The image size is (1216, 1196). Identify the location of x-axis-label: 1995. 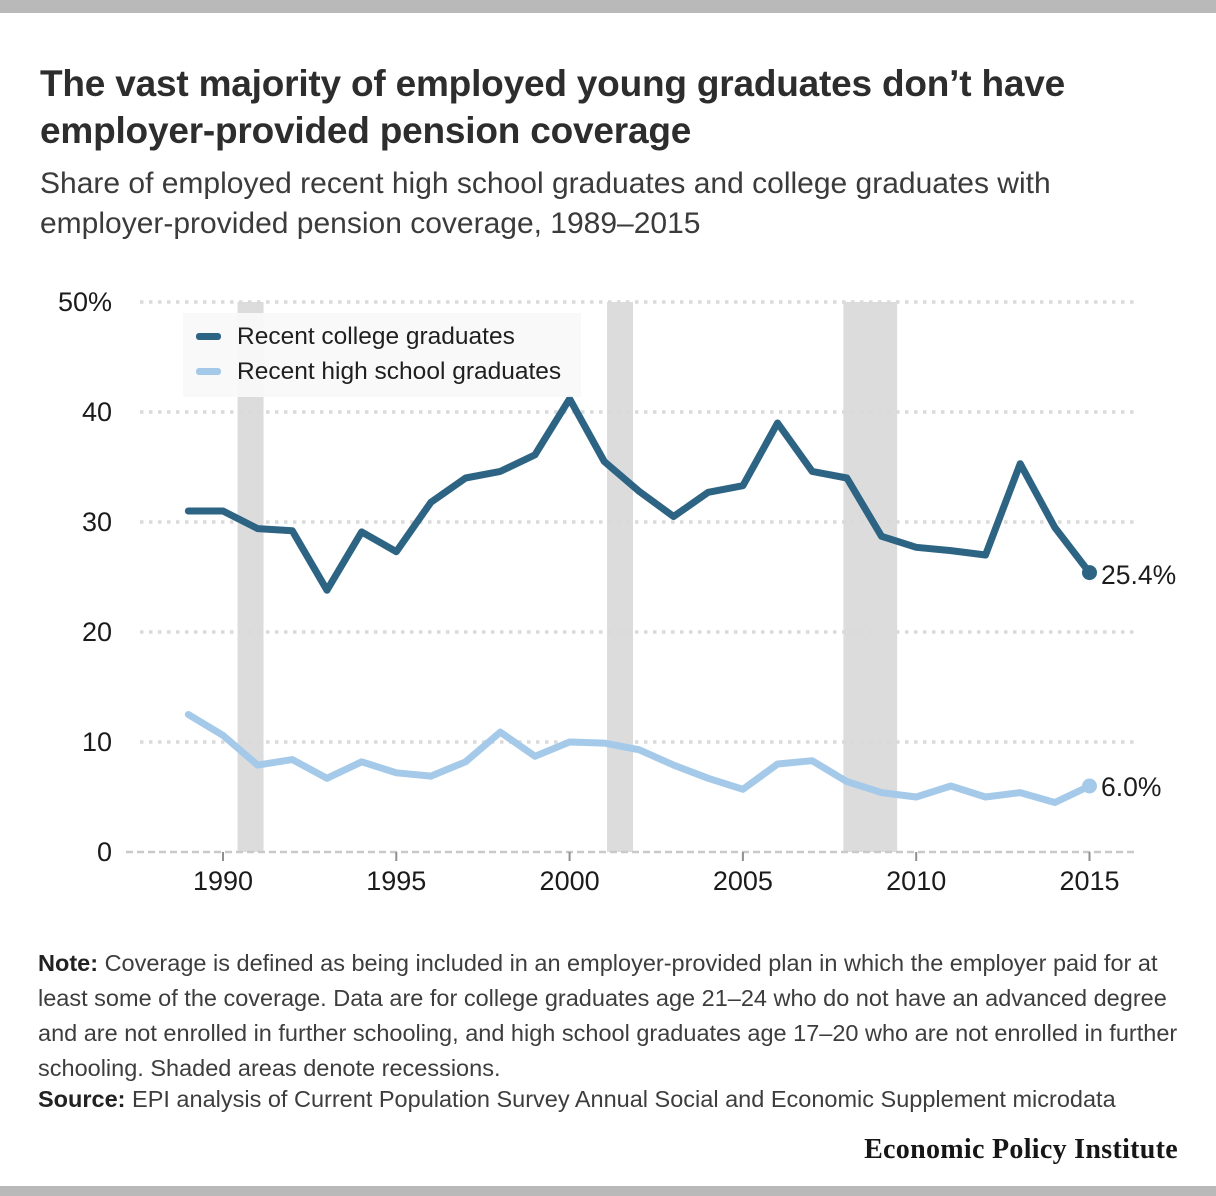
(396, 881).